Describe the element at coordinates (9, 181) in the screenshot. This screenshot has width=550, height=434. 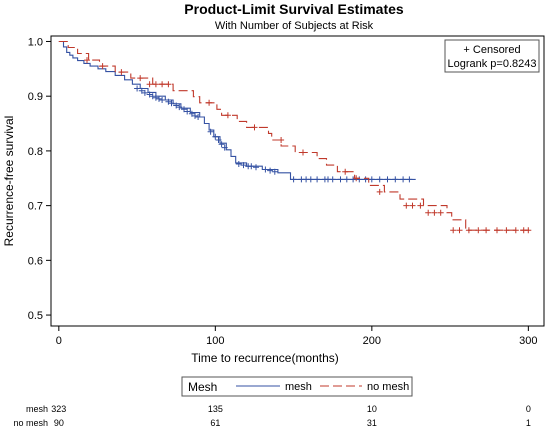
I see `y-axis-label: Recurrence-free survival` at that location.